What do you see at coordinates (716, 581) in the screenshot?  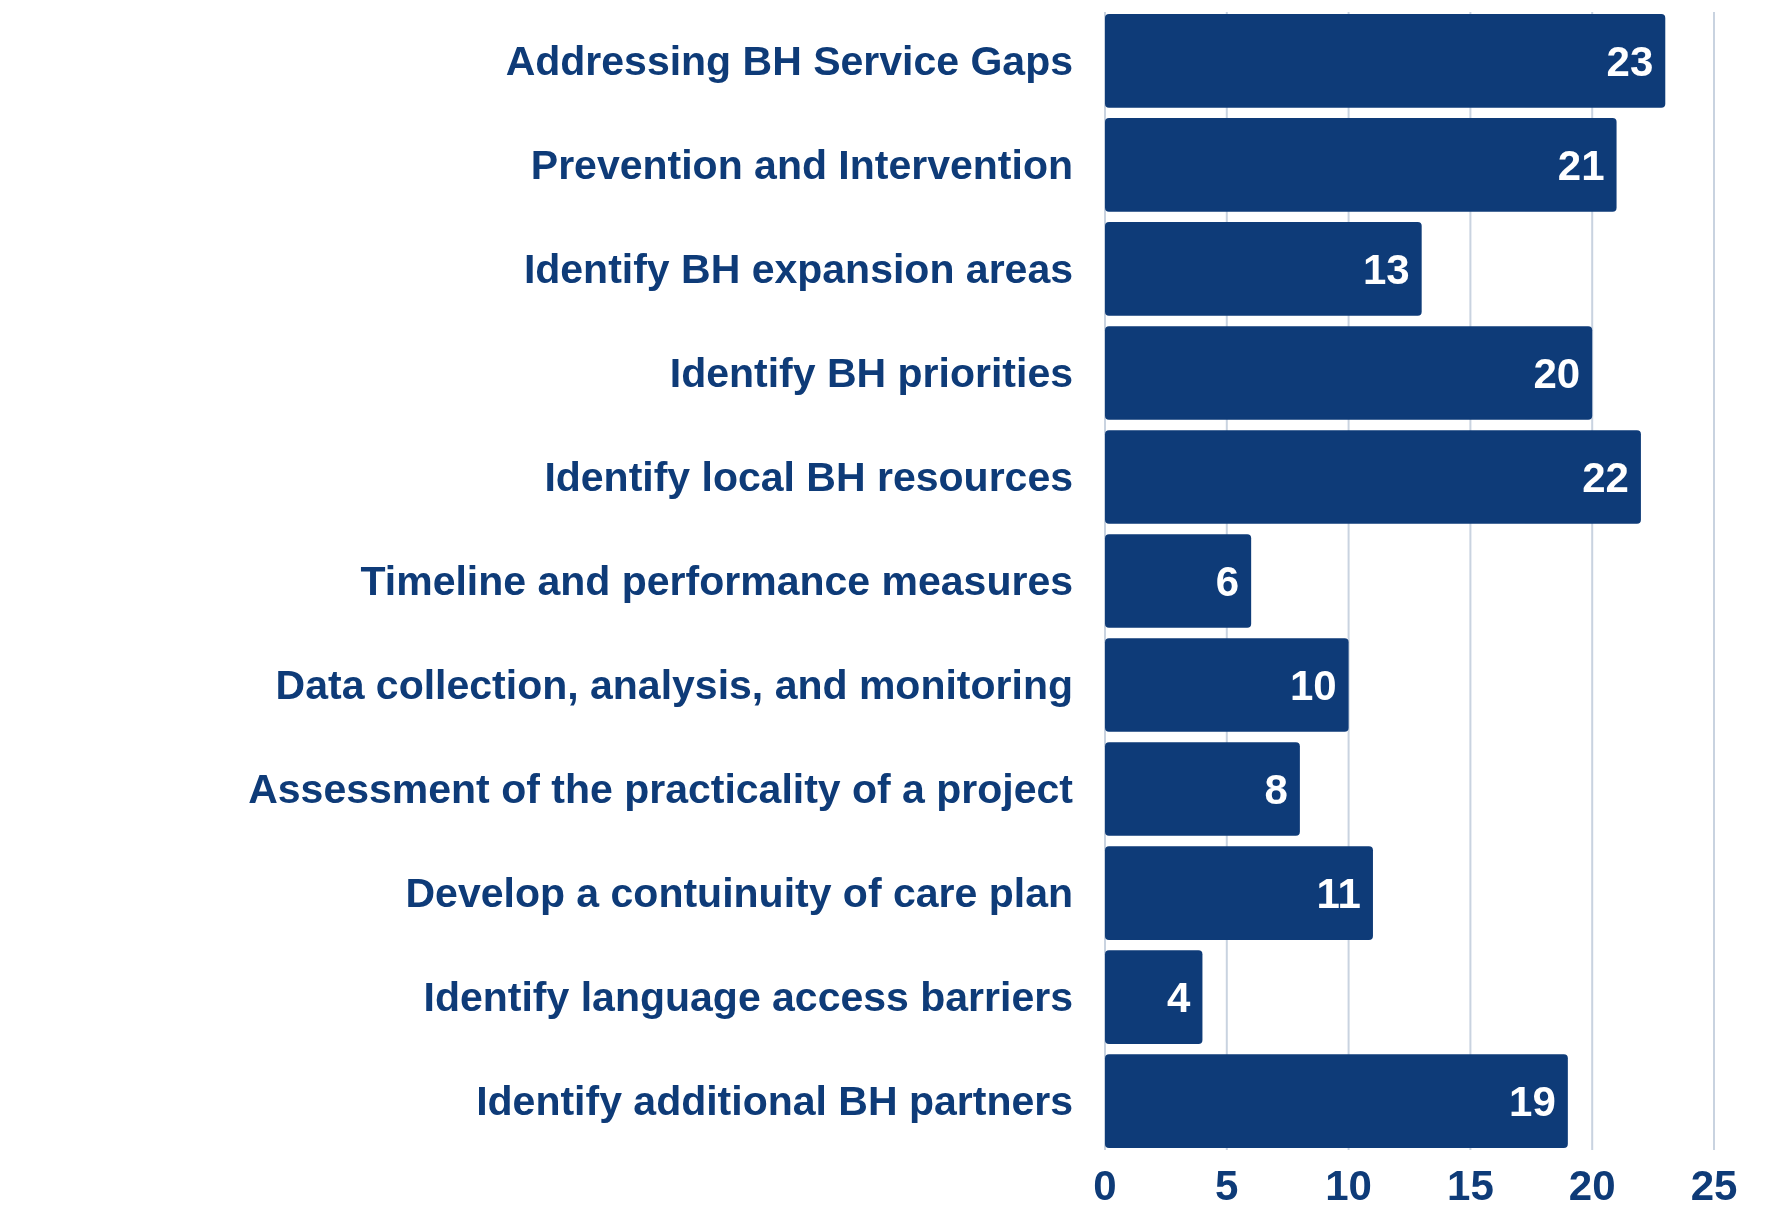 I see `y-tick-label: Timeline and performance measures` at bounding box center [716, 581].